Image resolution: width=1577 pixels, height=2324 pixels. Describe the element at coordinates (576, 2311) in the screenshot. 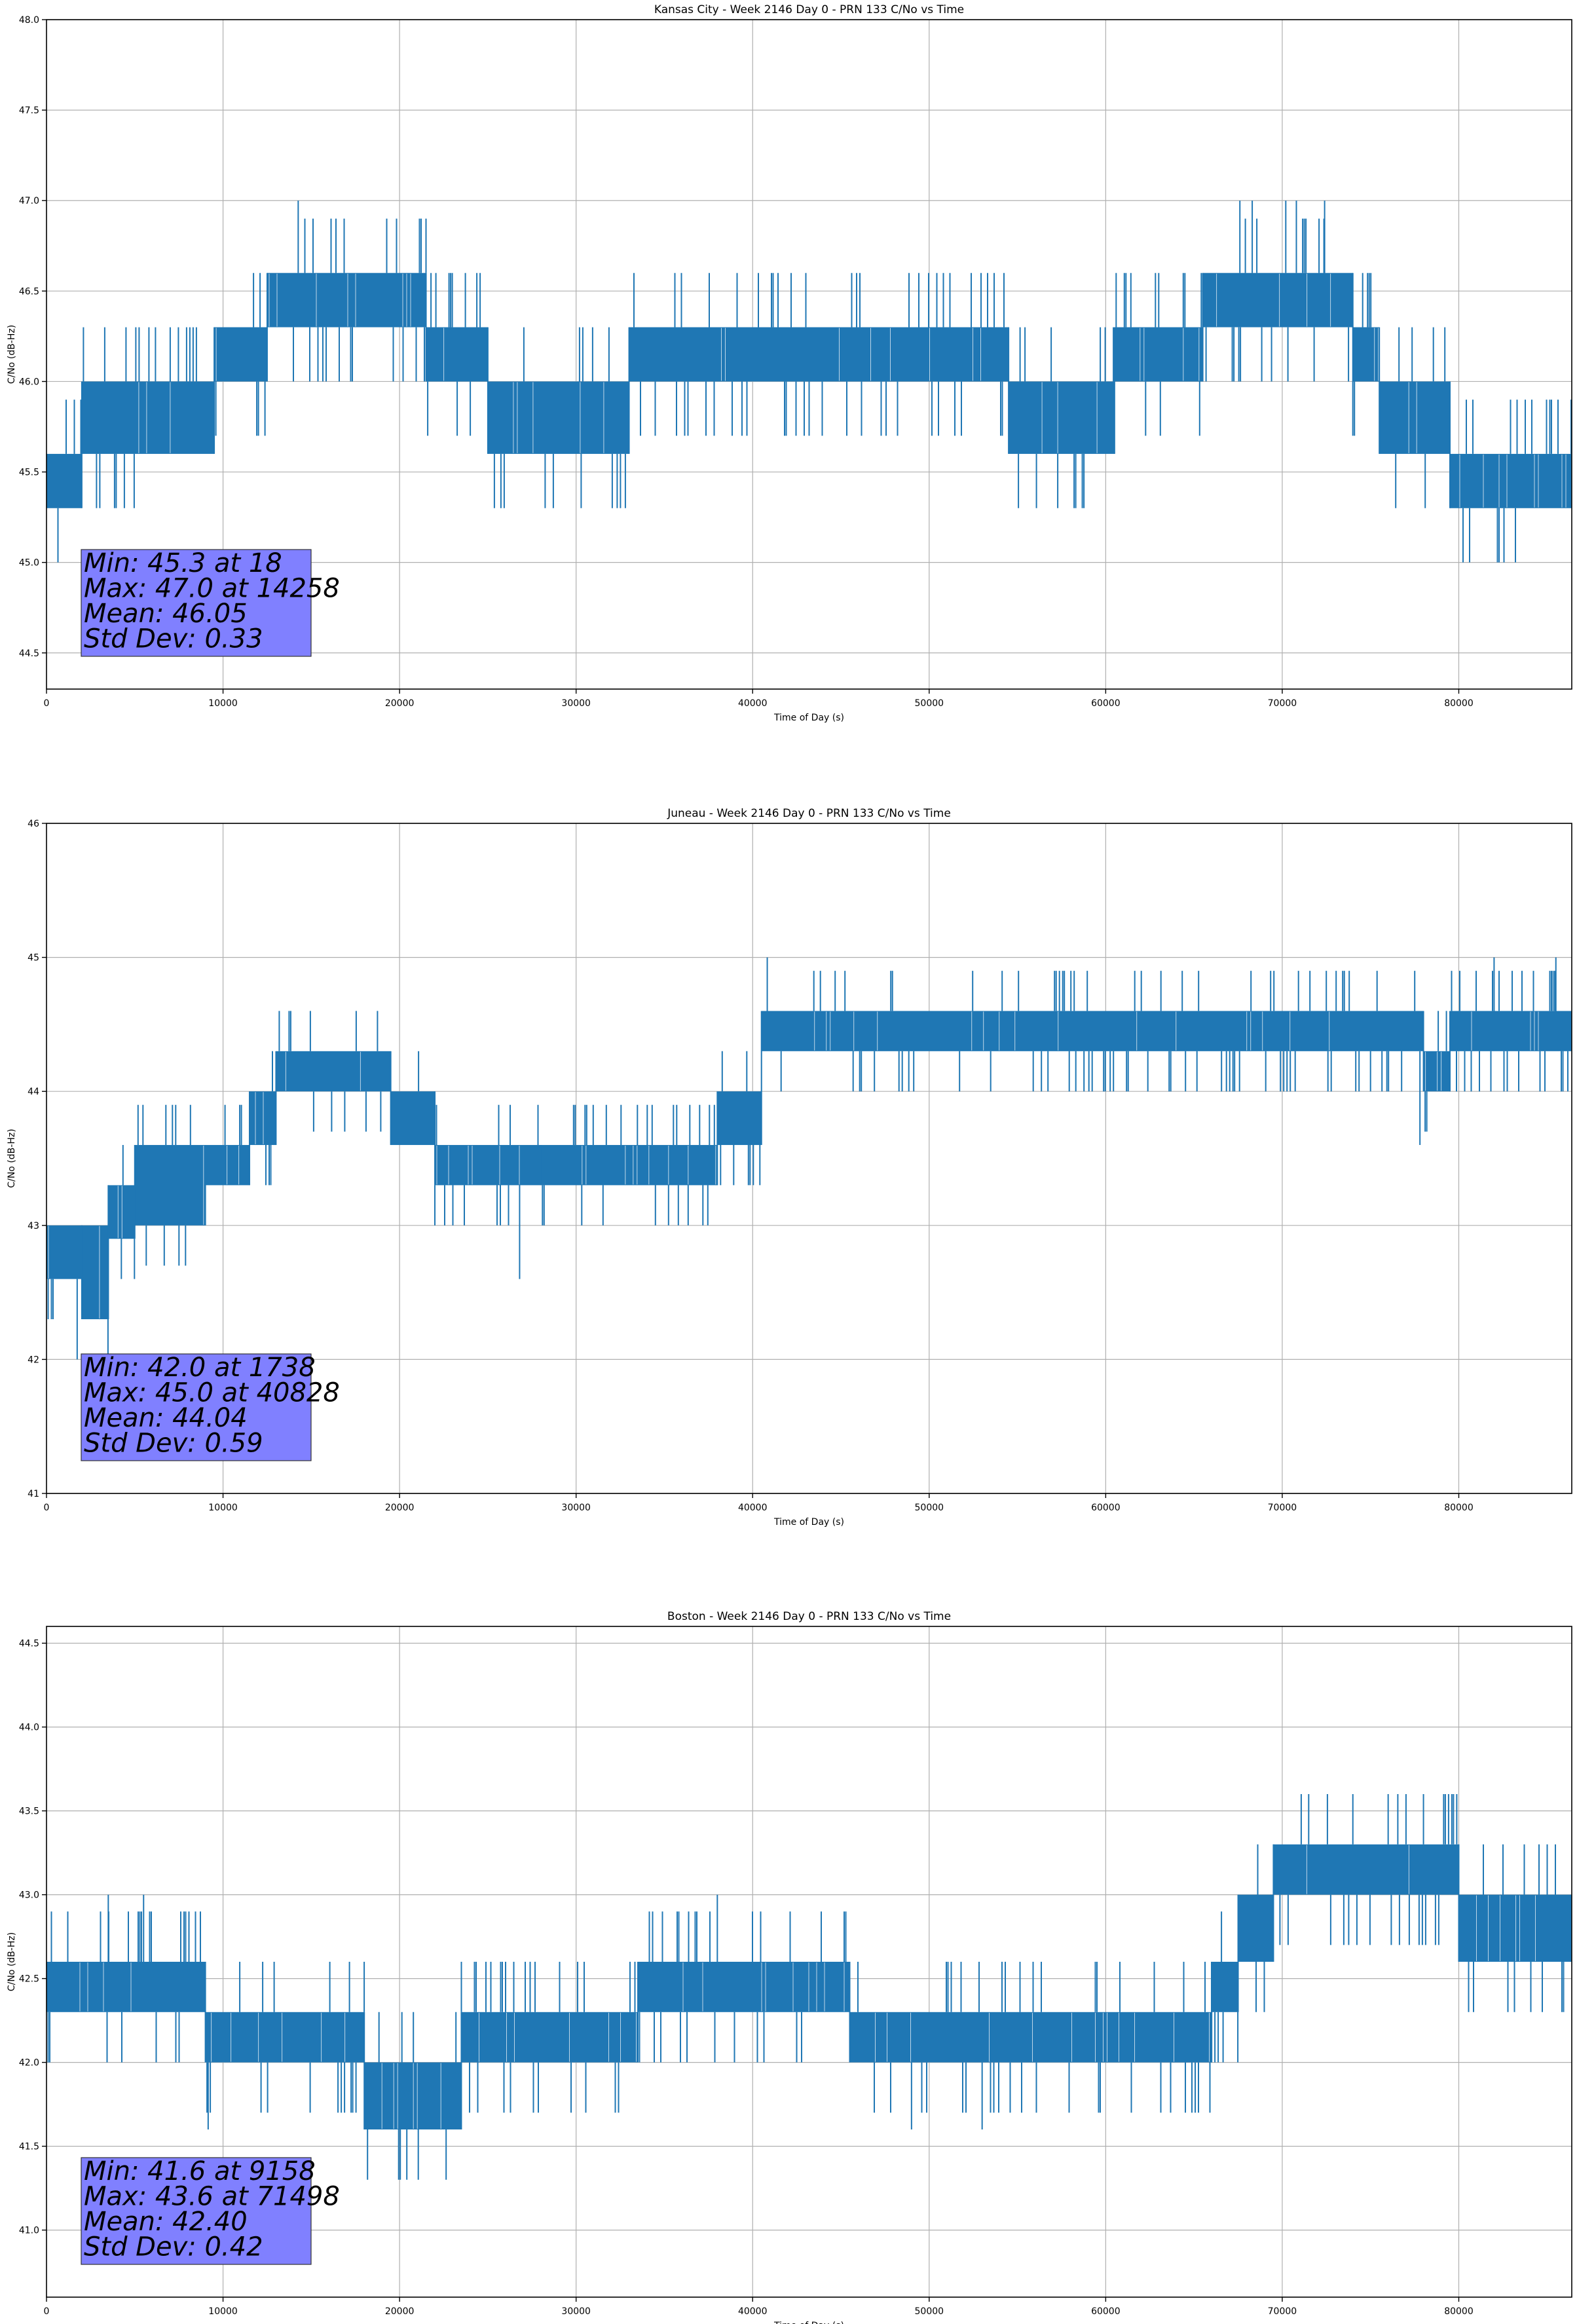

I see `x-tick-label: 30000` at that location.